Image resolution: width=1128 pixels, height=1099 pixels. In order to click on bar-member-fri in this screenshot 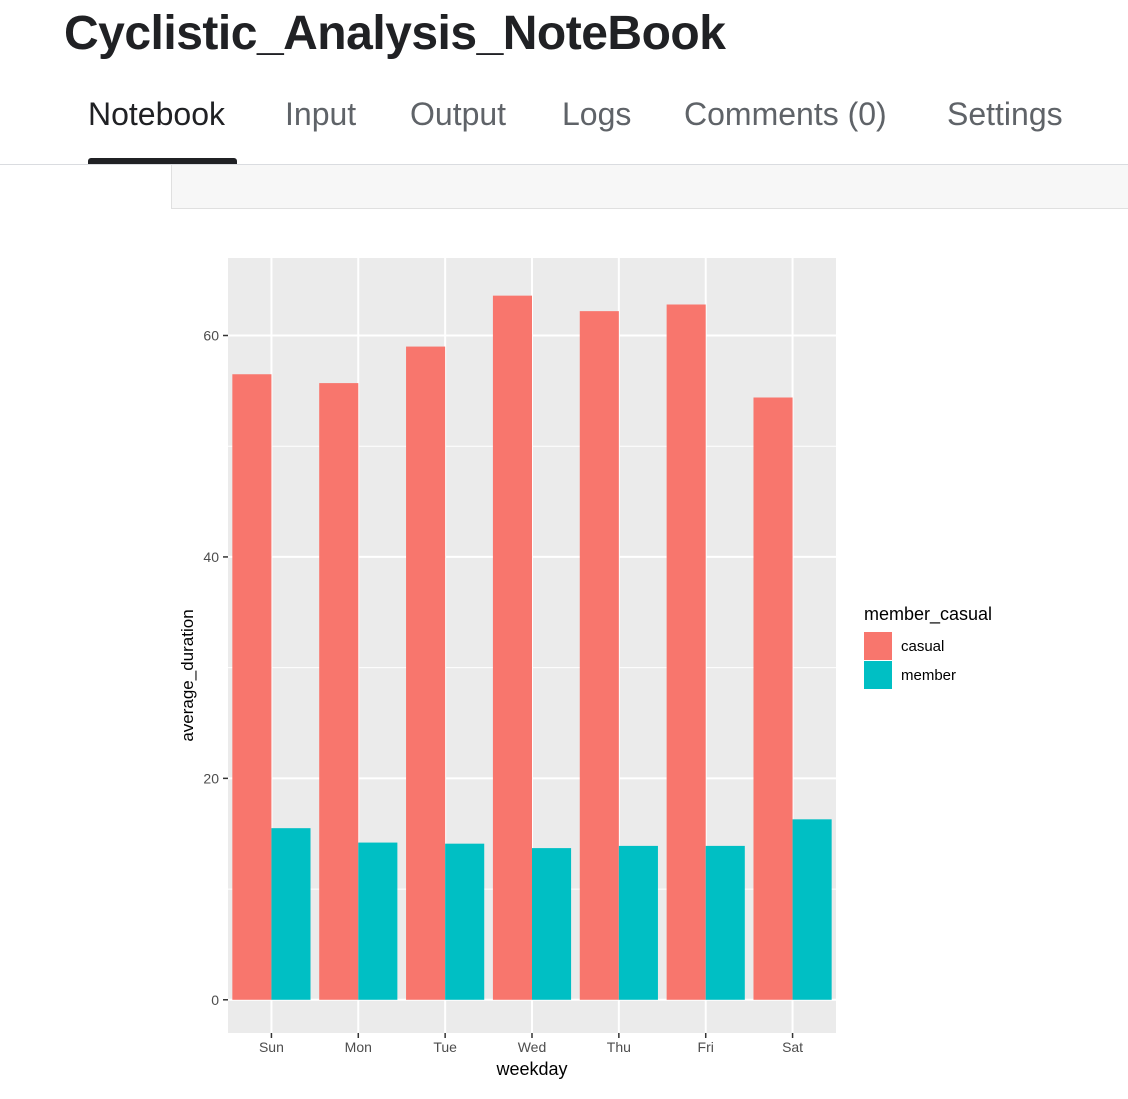, I will do `click(725, 922)`.